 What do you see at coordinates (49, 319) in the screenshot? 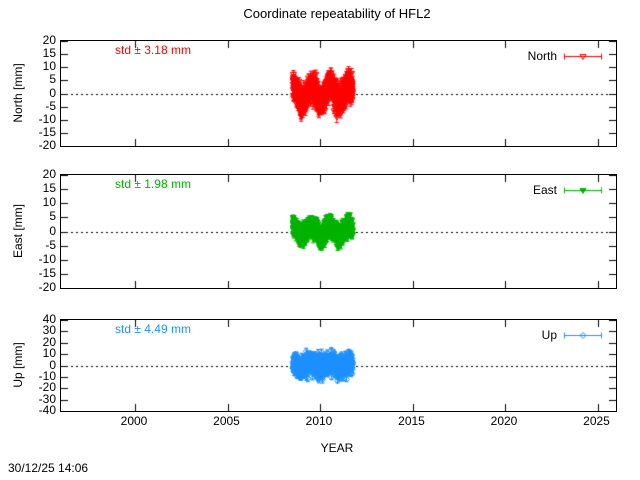
I see `y-tick-label: 40` at bounding box center [49, 319].